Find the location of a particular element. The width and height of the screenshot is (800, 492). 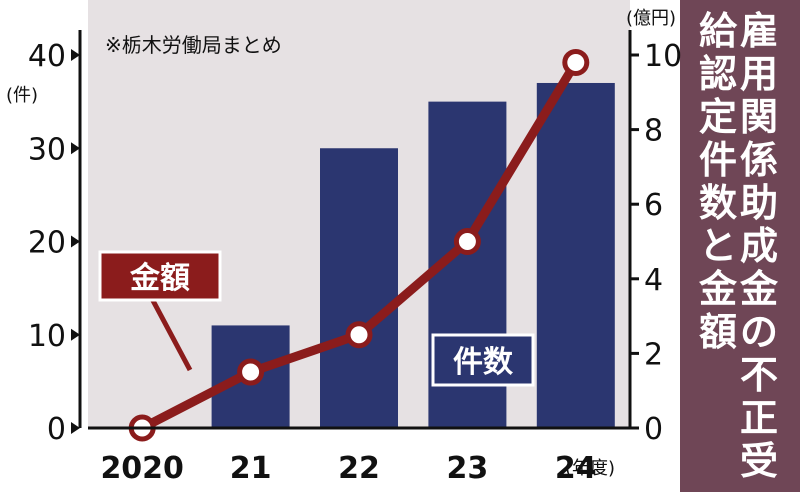

x-tick-label: 22 is located at coordinates (359, 468).